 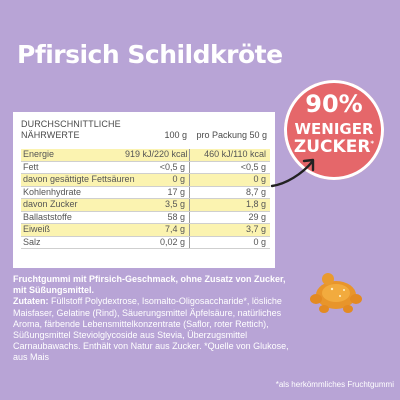 What do you see at coordinates (178, 179) in the screenshot?
I see `row-value-100g: 0 g` at bounding box center [178, 179].